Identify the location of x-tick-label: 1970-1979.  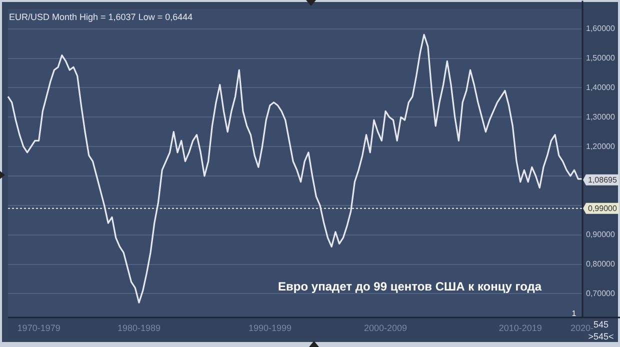
(38, 327).